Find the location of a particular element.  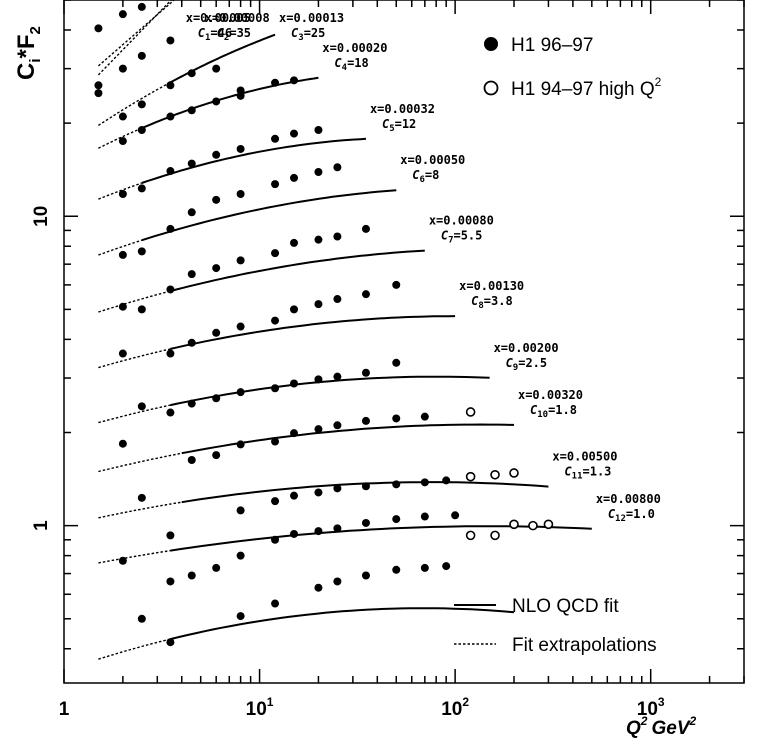

series-c-label: C12=1.0 is located at coordinates (631, 515).